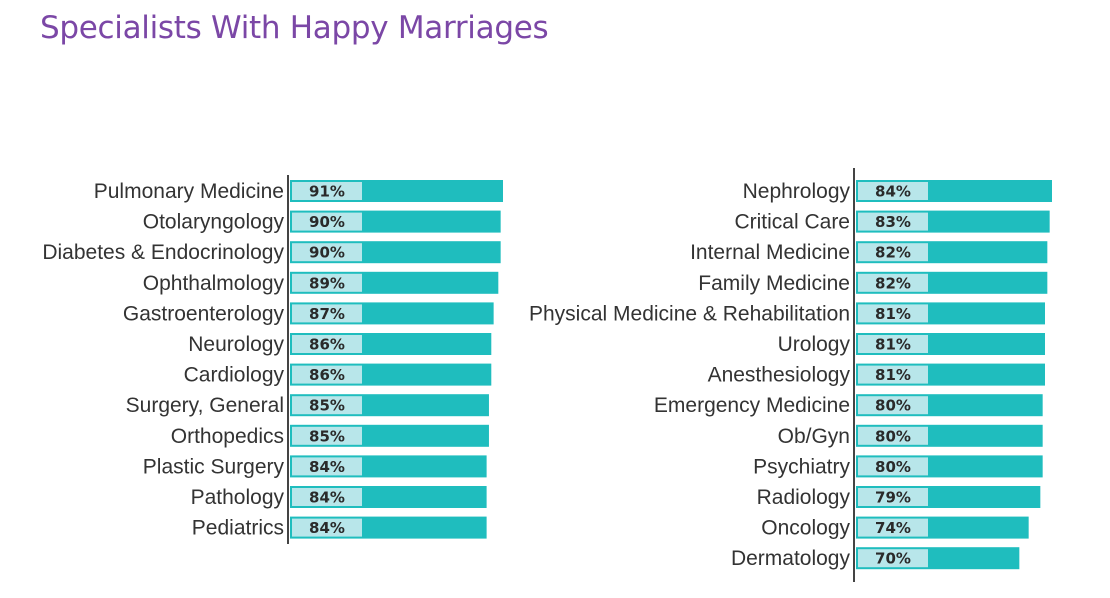 This screenshot has width=1110, height=598. I want to click on right-chart-category-label: Urology, so click(814, 344).